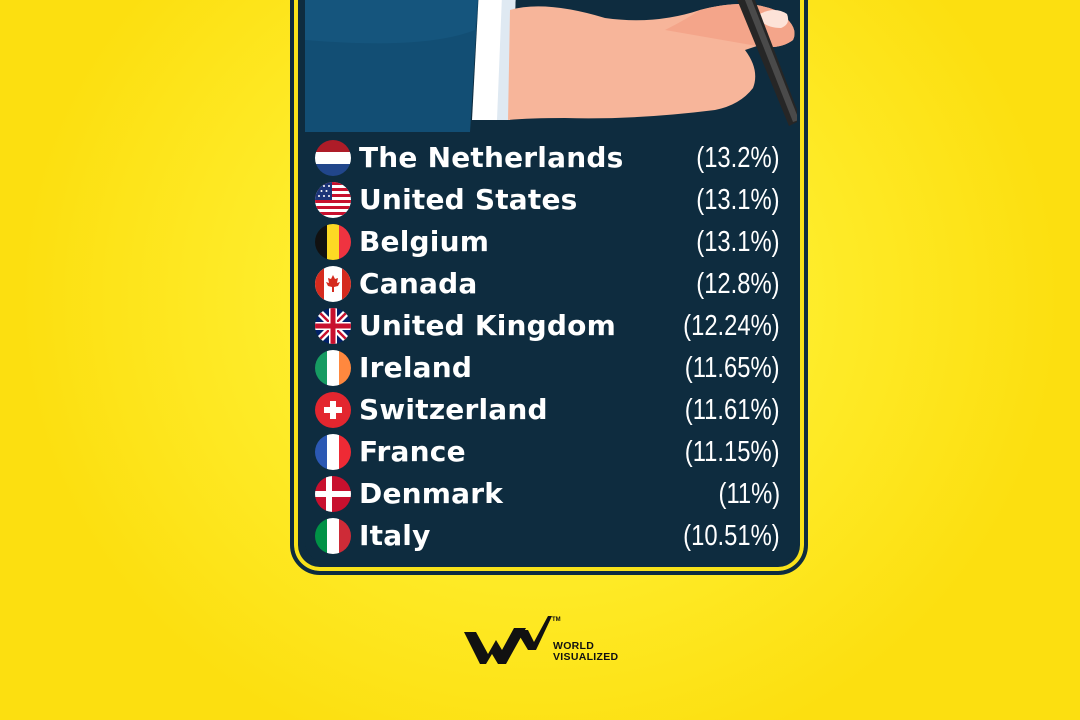 The image size is (1080, 720). Describe the element at coordinates (512, 640) in the screenshot. I see `world-visualized-logo-icon: TM` at that location.